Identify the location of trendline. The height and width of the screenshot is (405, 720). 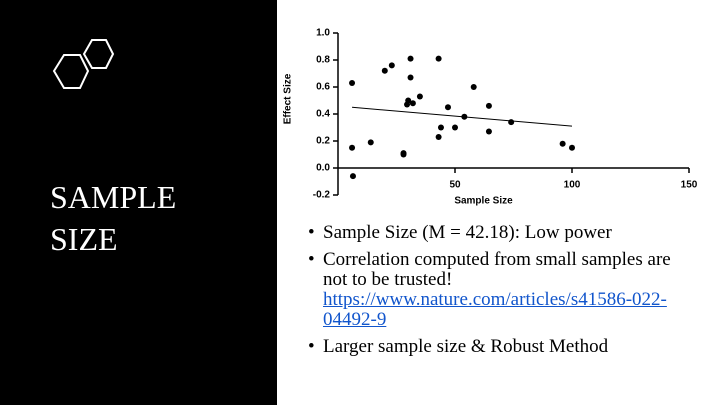
(462, 116).